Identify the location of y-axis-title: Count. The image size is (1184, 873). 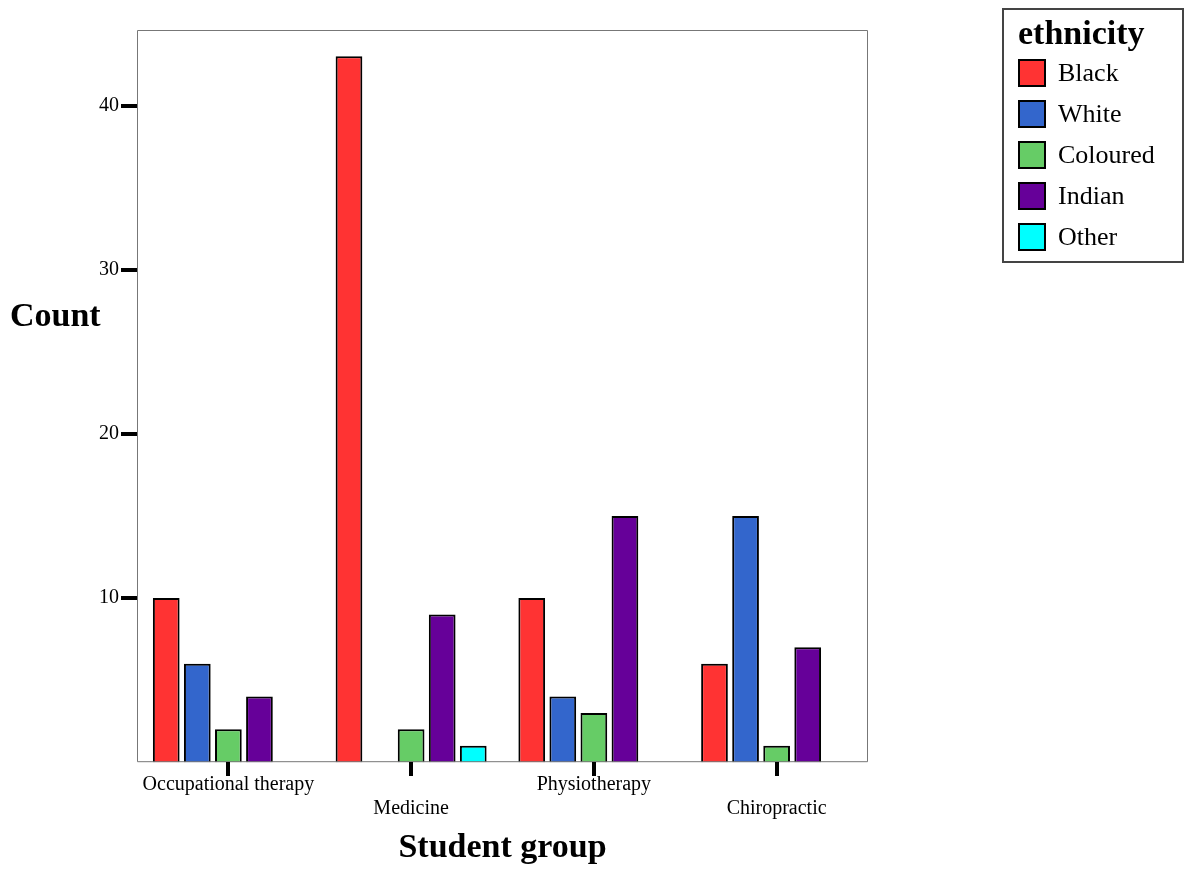
(55, 315).